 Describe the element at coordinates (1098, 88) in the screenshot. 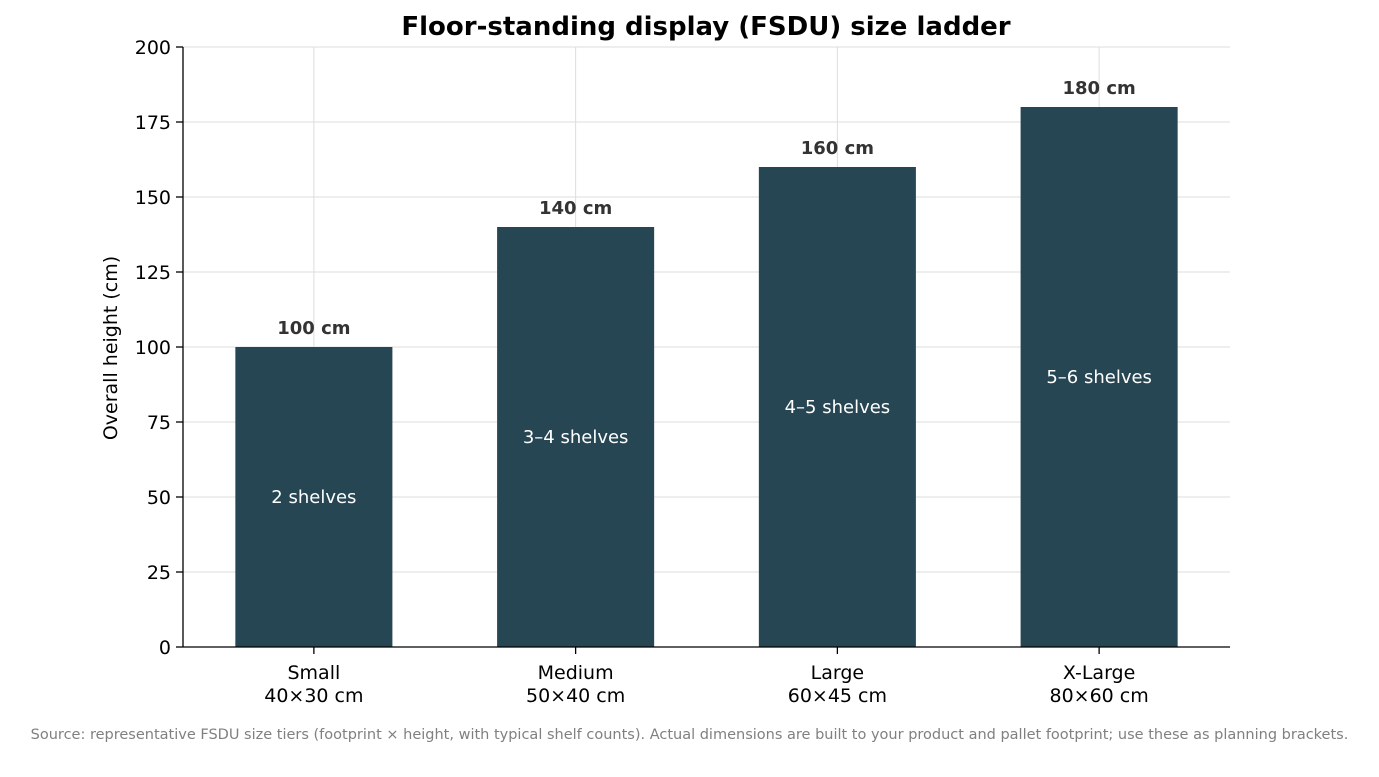

I see `bar-value-label: 180 cm` at that location.